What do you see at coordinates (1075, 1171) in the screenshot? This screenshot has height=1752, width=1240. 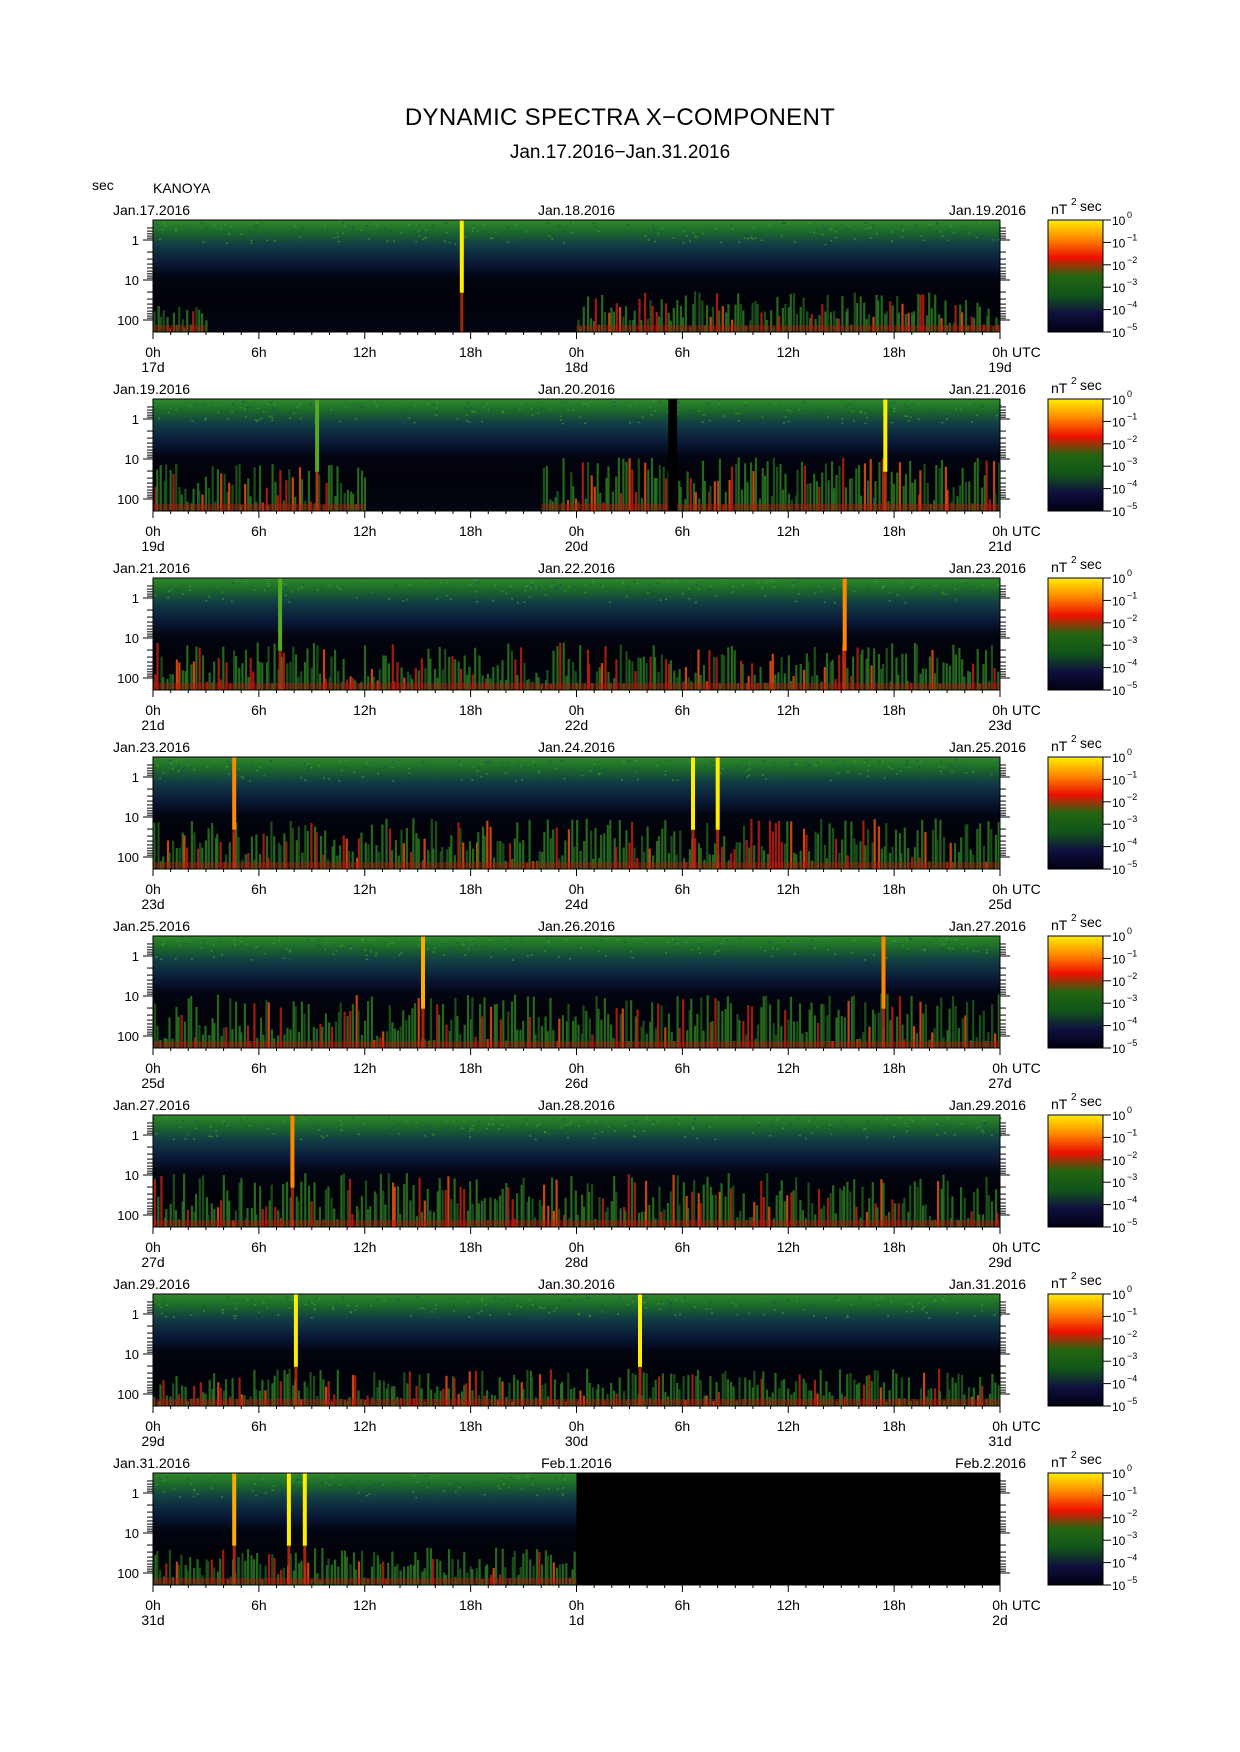 I see `colorbar` at bounding box center [1075, 1171].